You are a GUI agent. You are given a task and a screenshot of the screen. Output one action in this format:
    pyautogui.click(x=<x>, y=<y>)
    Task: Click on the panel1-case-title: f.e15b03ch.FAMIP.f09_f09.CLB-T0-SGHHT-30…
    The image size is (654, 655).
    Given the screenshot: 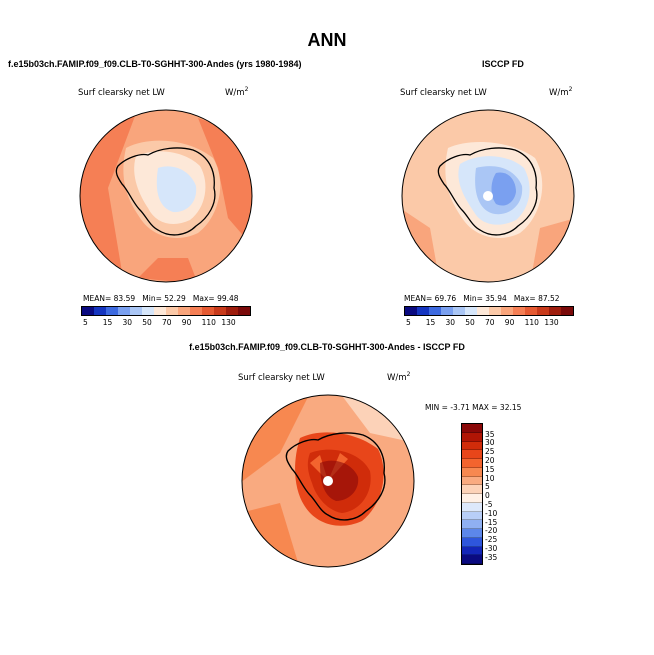 What is the action you would take?
    pyautogui.click(x=155, y=64)
    